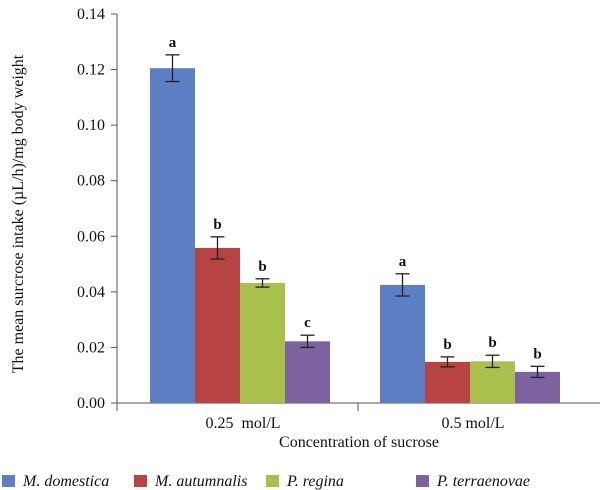  Describe the element at coordinates (315, 481) in the screenshot. I see `legend-label: P. regina` at that location.